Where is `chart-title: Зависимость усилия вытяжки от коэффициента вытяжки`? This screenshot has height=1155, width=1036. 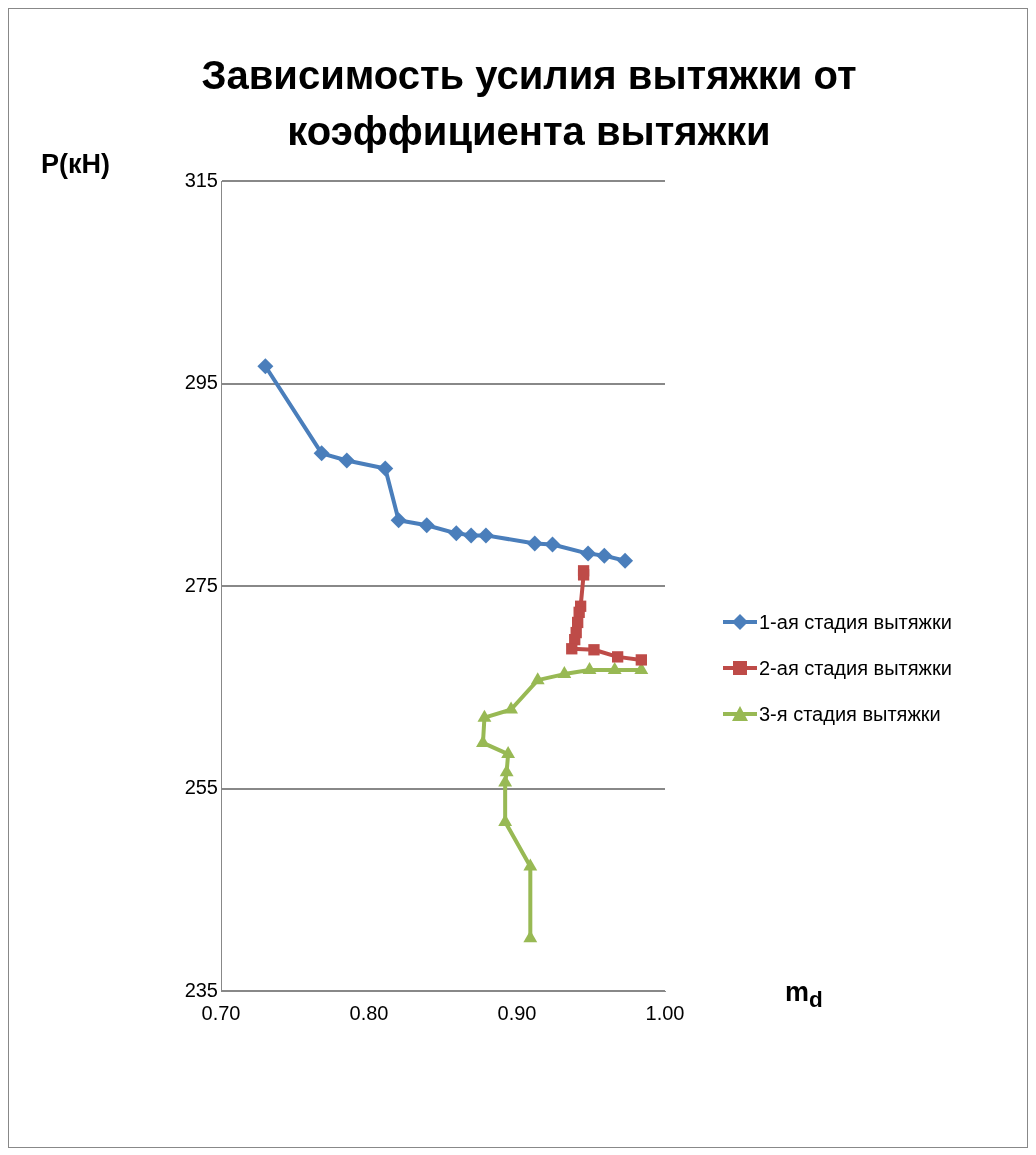
chart-title: Зависимость усилия вытяжки от коэффициента вытяжки is located at coordinates (529, 103).